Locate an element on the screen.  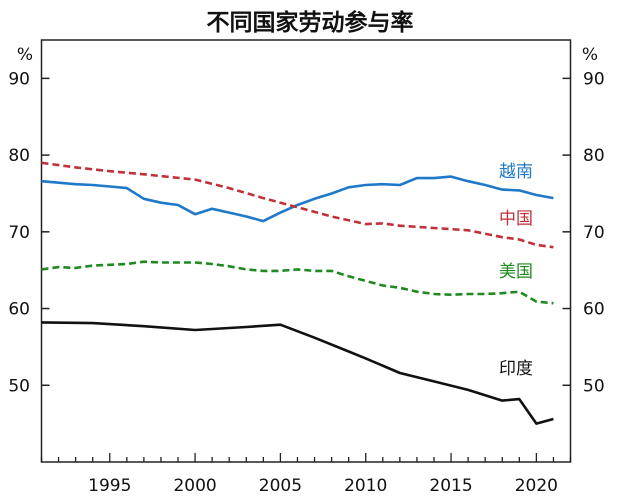
y-tick-label-right: 90 is located at coordinates (594, 79).